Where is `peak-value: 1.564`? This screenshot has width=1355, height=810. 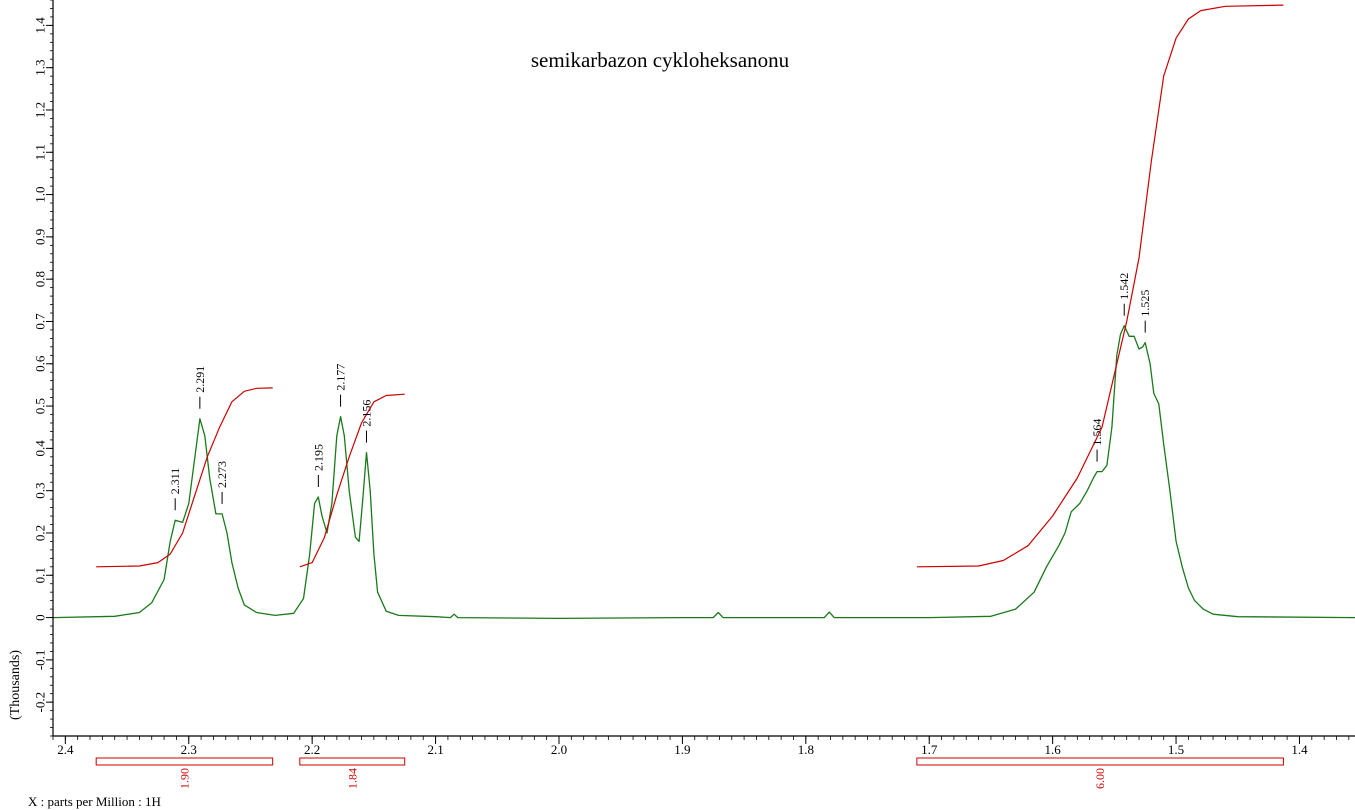
peak-value: 1.564 is located at coordinates (1097, 432).